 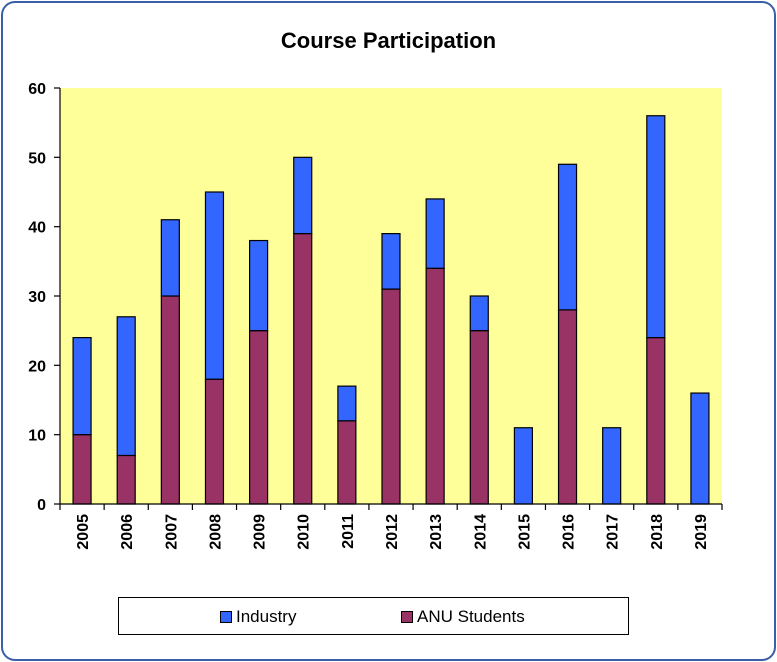 What do you see at coordinates (37, 366) in the screenshot?
I see `y-tick-label: 20` at bounding box center [37, 366].